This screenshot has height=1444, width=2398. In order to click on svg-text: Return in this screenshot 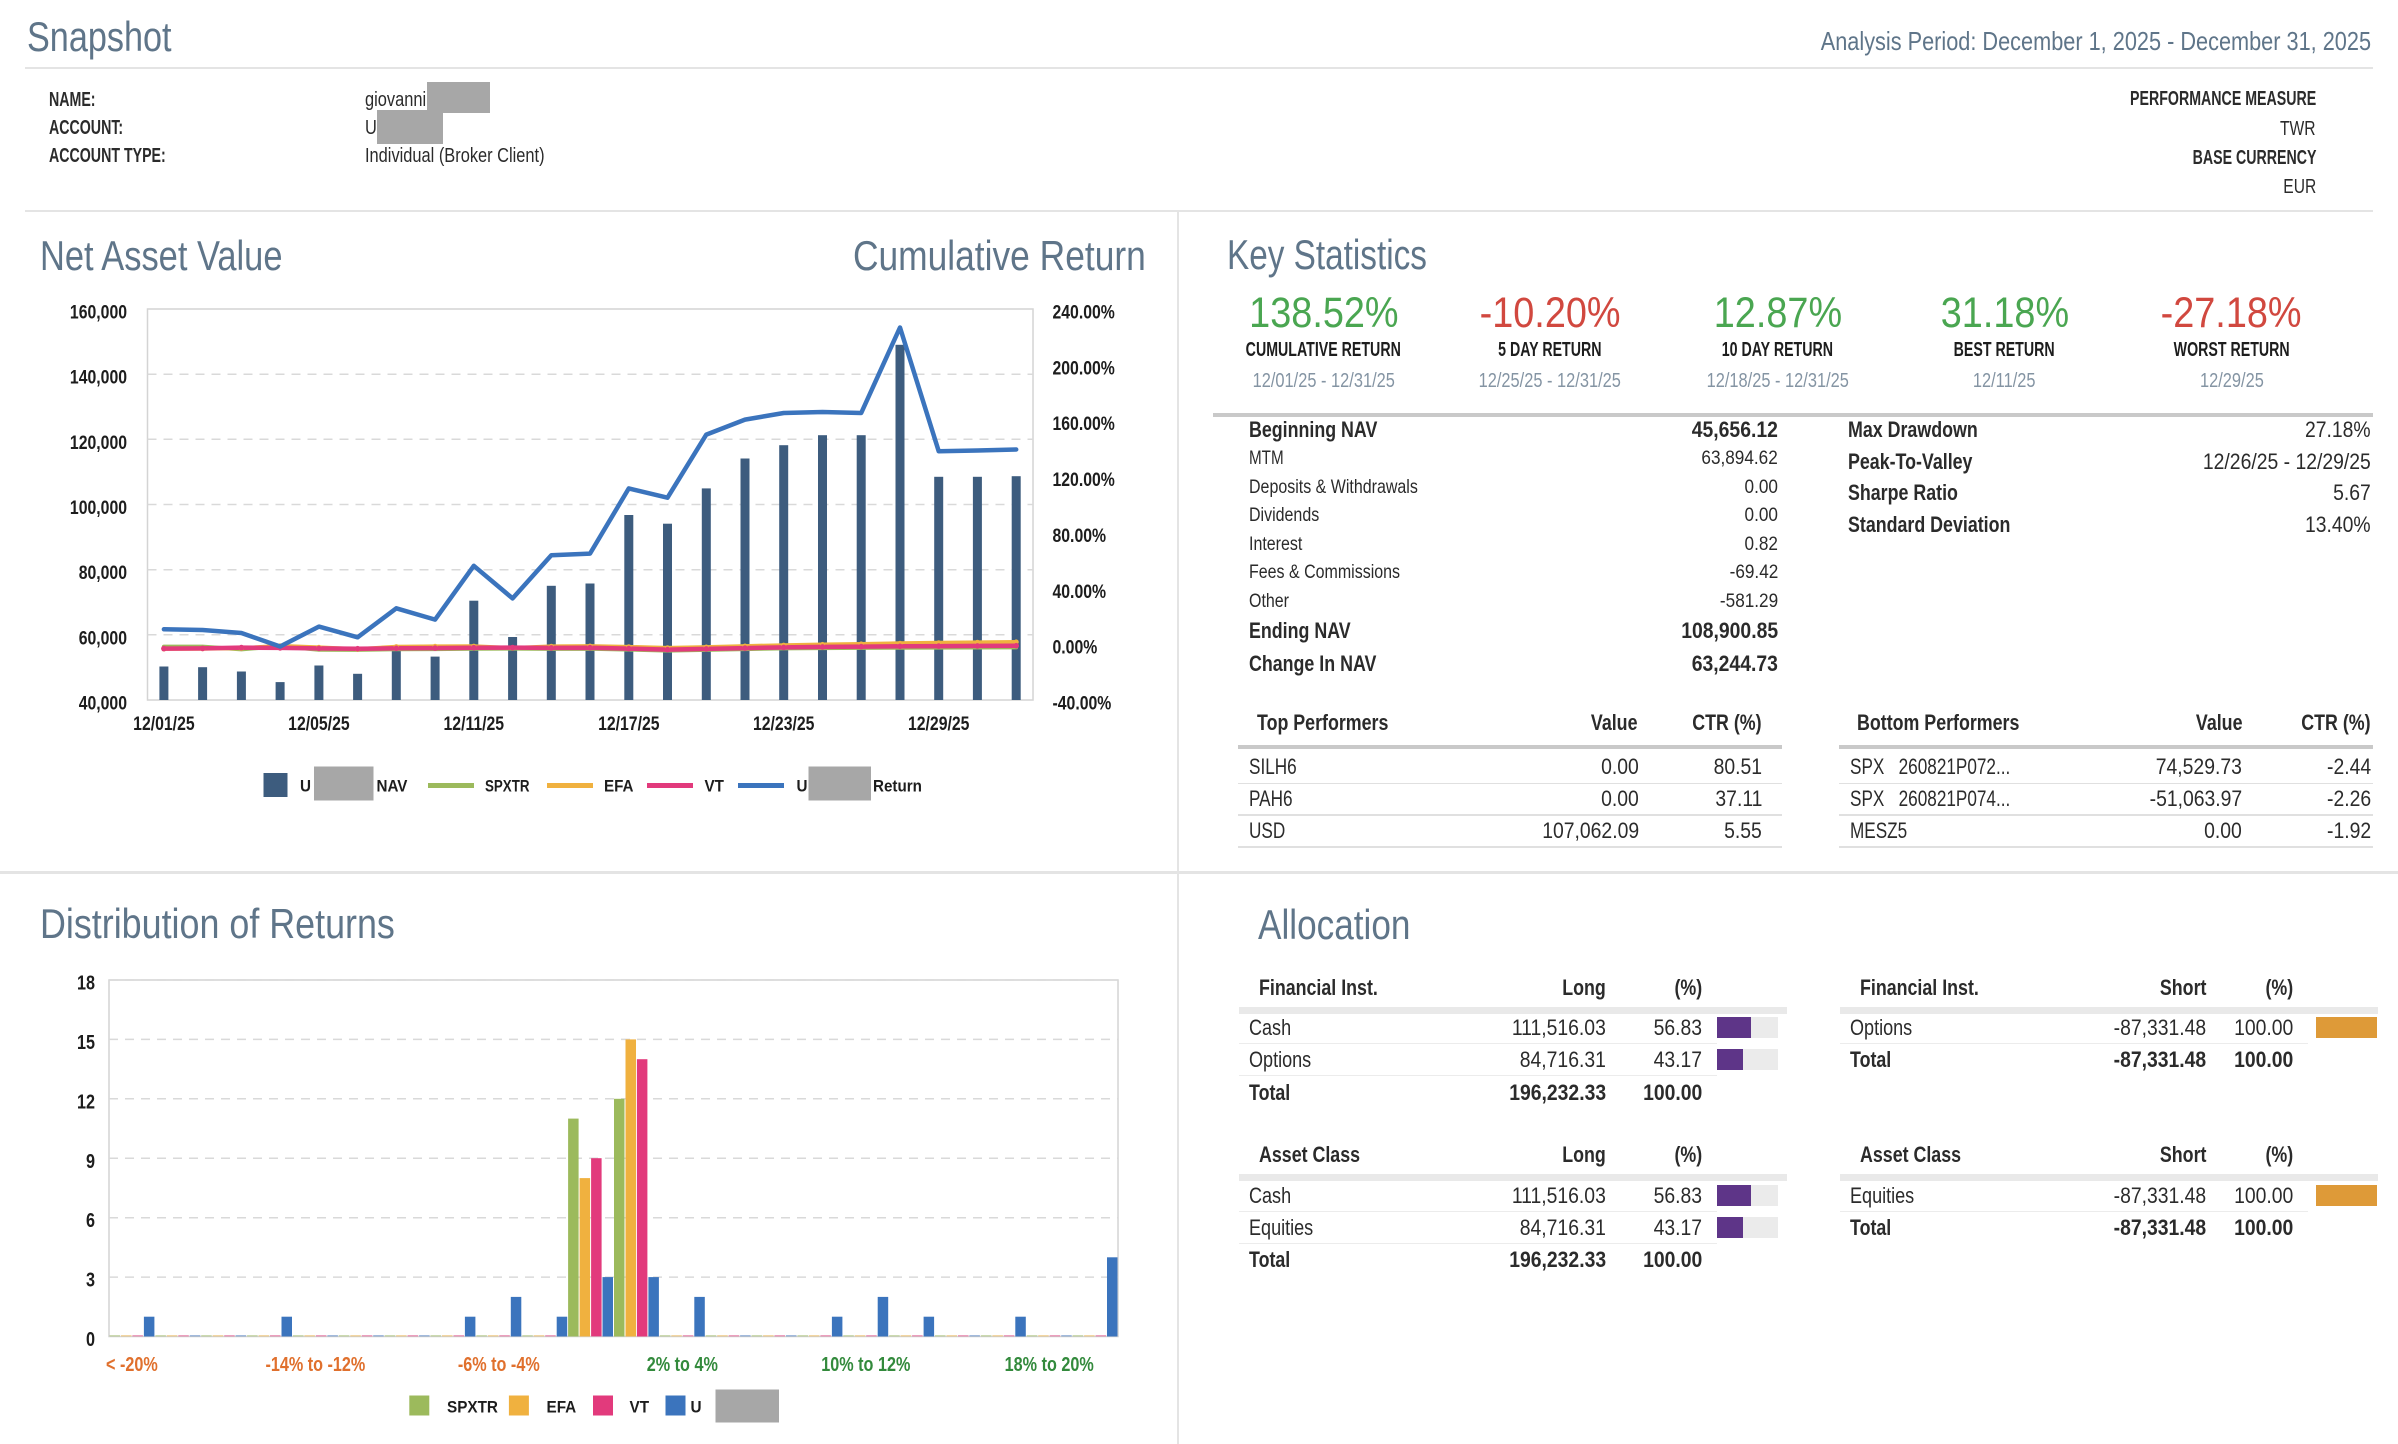, I will do `click(897, 787)`.